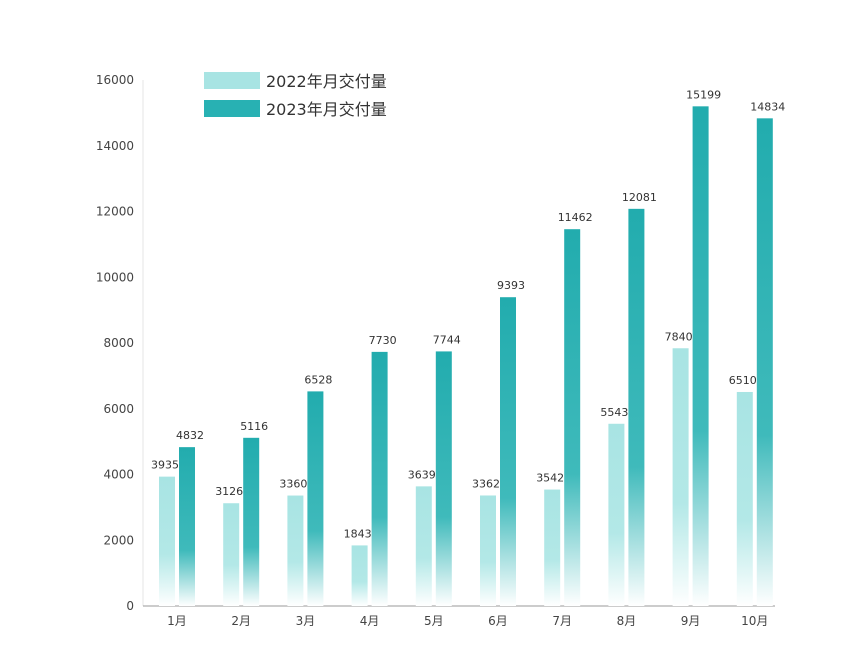  Describe the element at coordinates (118, 409) in the screenshot. I see `y-tick-label: 6000` at that location.